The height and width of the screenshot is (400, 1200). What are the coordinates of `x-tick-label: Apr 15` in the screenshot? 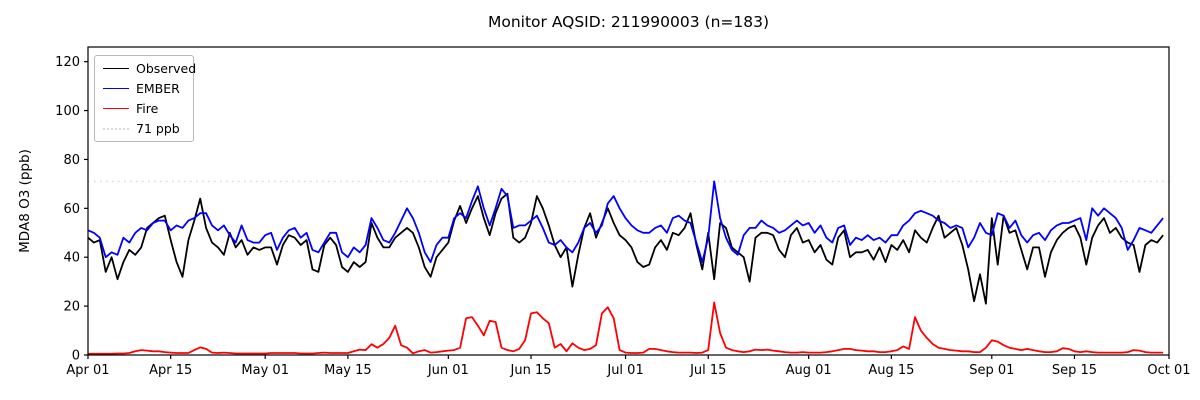 It's located at (170, 370).